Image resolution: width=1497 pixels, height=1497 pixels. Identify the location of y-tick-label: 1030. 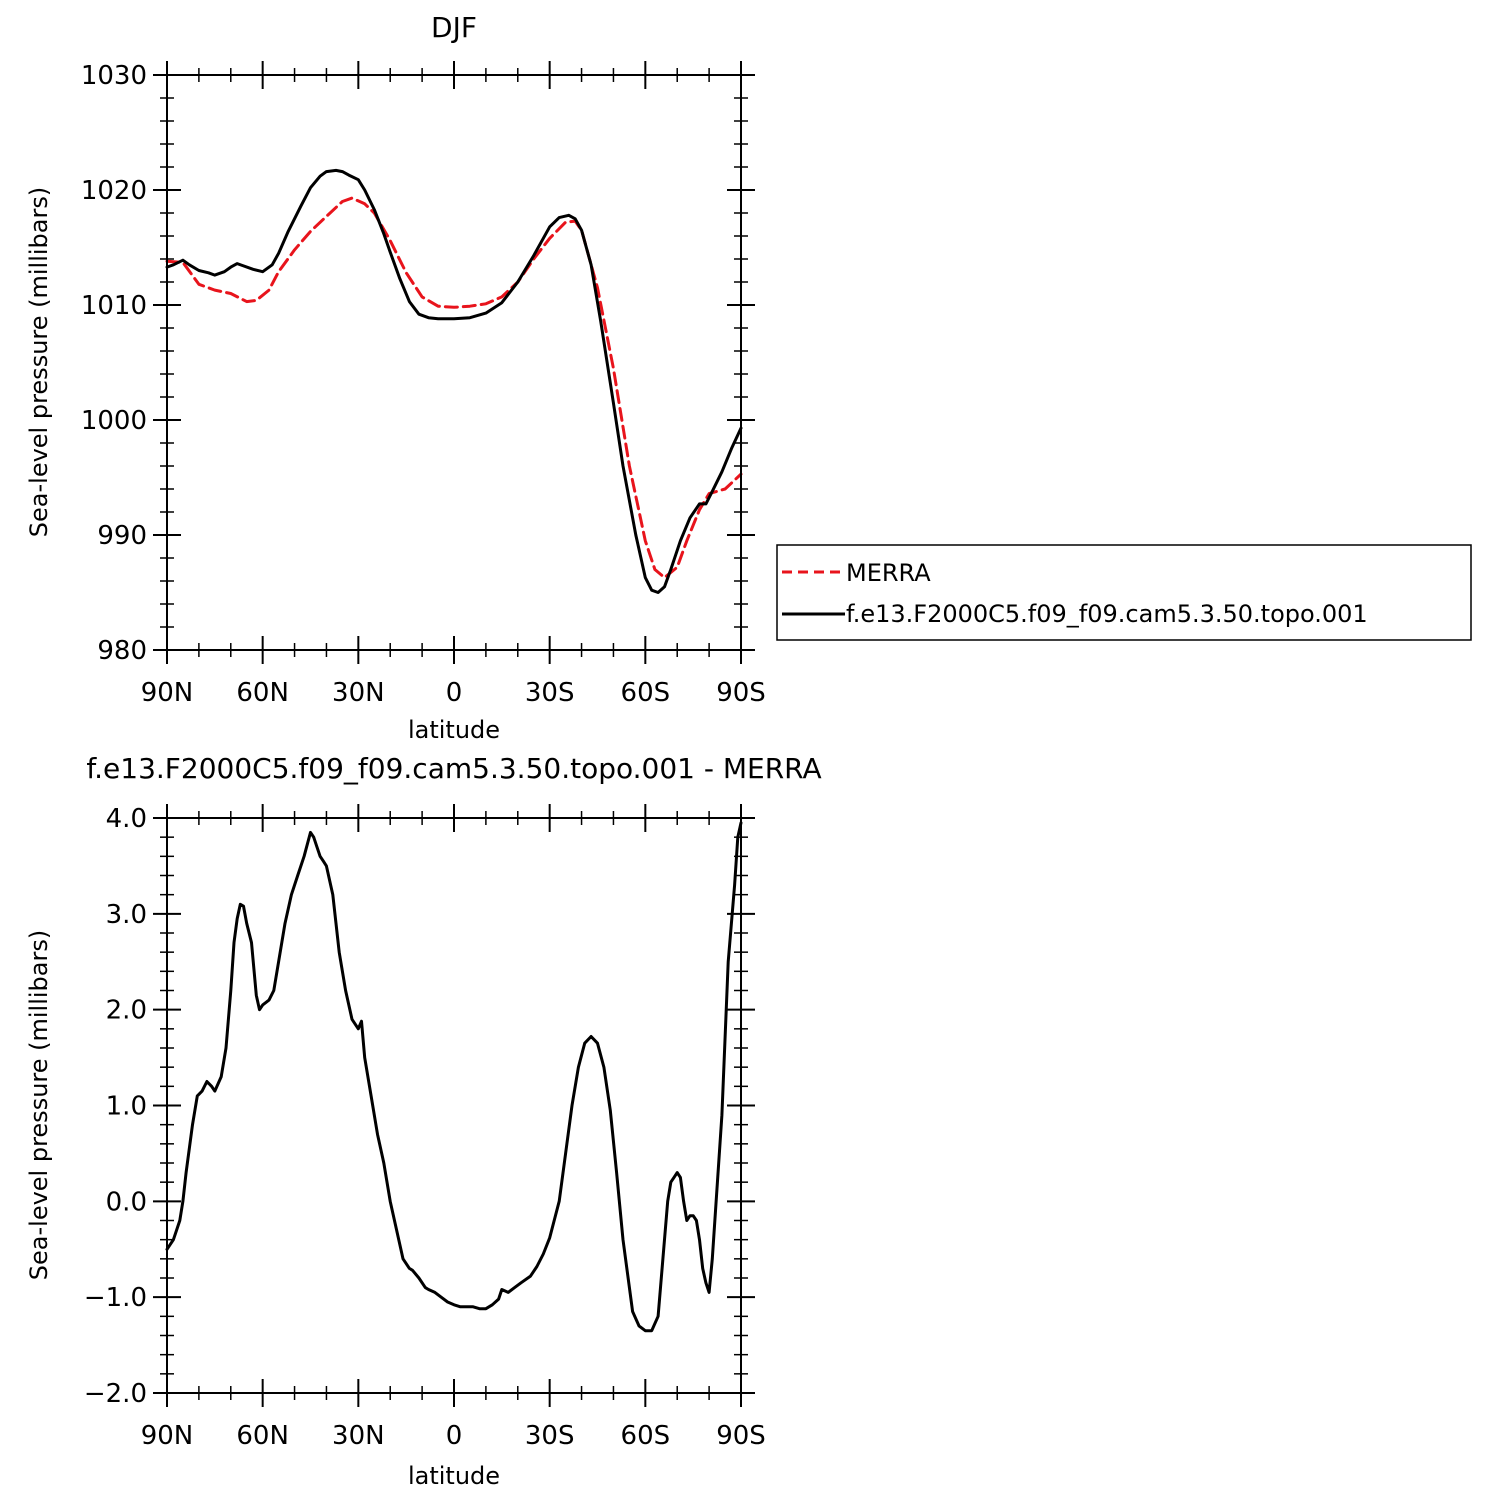
(114, 76).